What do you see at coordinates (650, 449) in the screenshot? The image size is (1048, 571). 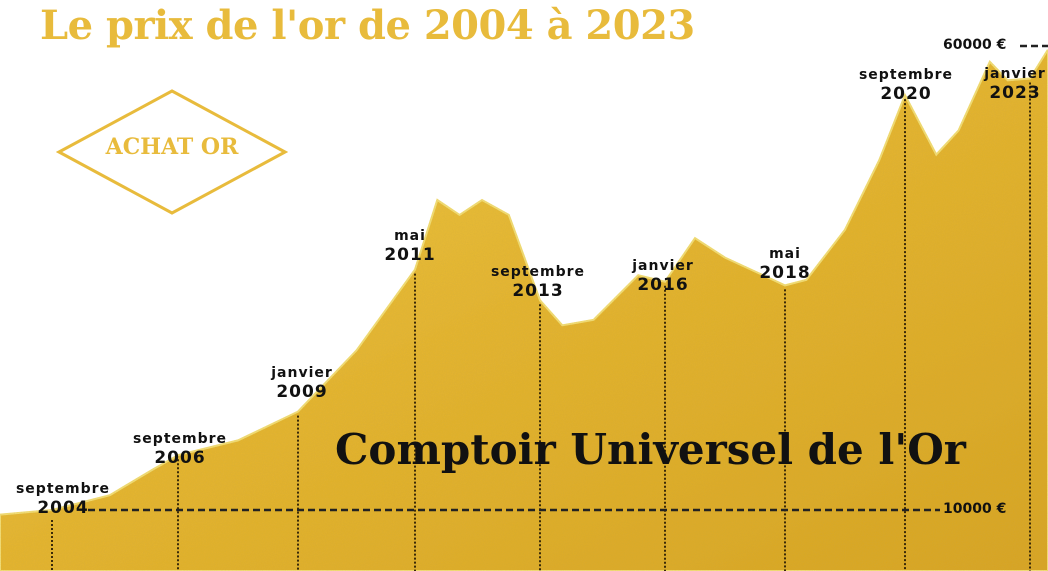 I see `watermark-brand: Comptoir Universel de l'Or` at bounding box center [650, 449].